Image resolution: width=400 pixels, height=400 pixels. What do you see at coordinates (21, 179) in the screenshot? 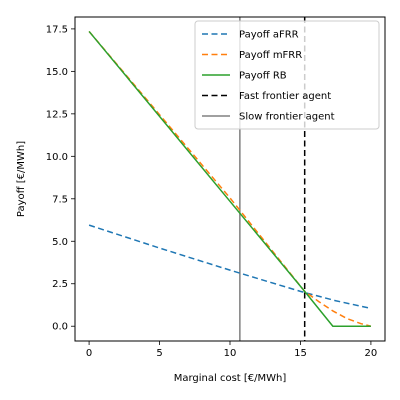
I see `y-axis-label: Payoff [€/MWh]` at bounding box center [21, 179].